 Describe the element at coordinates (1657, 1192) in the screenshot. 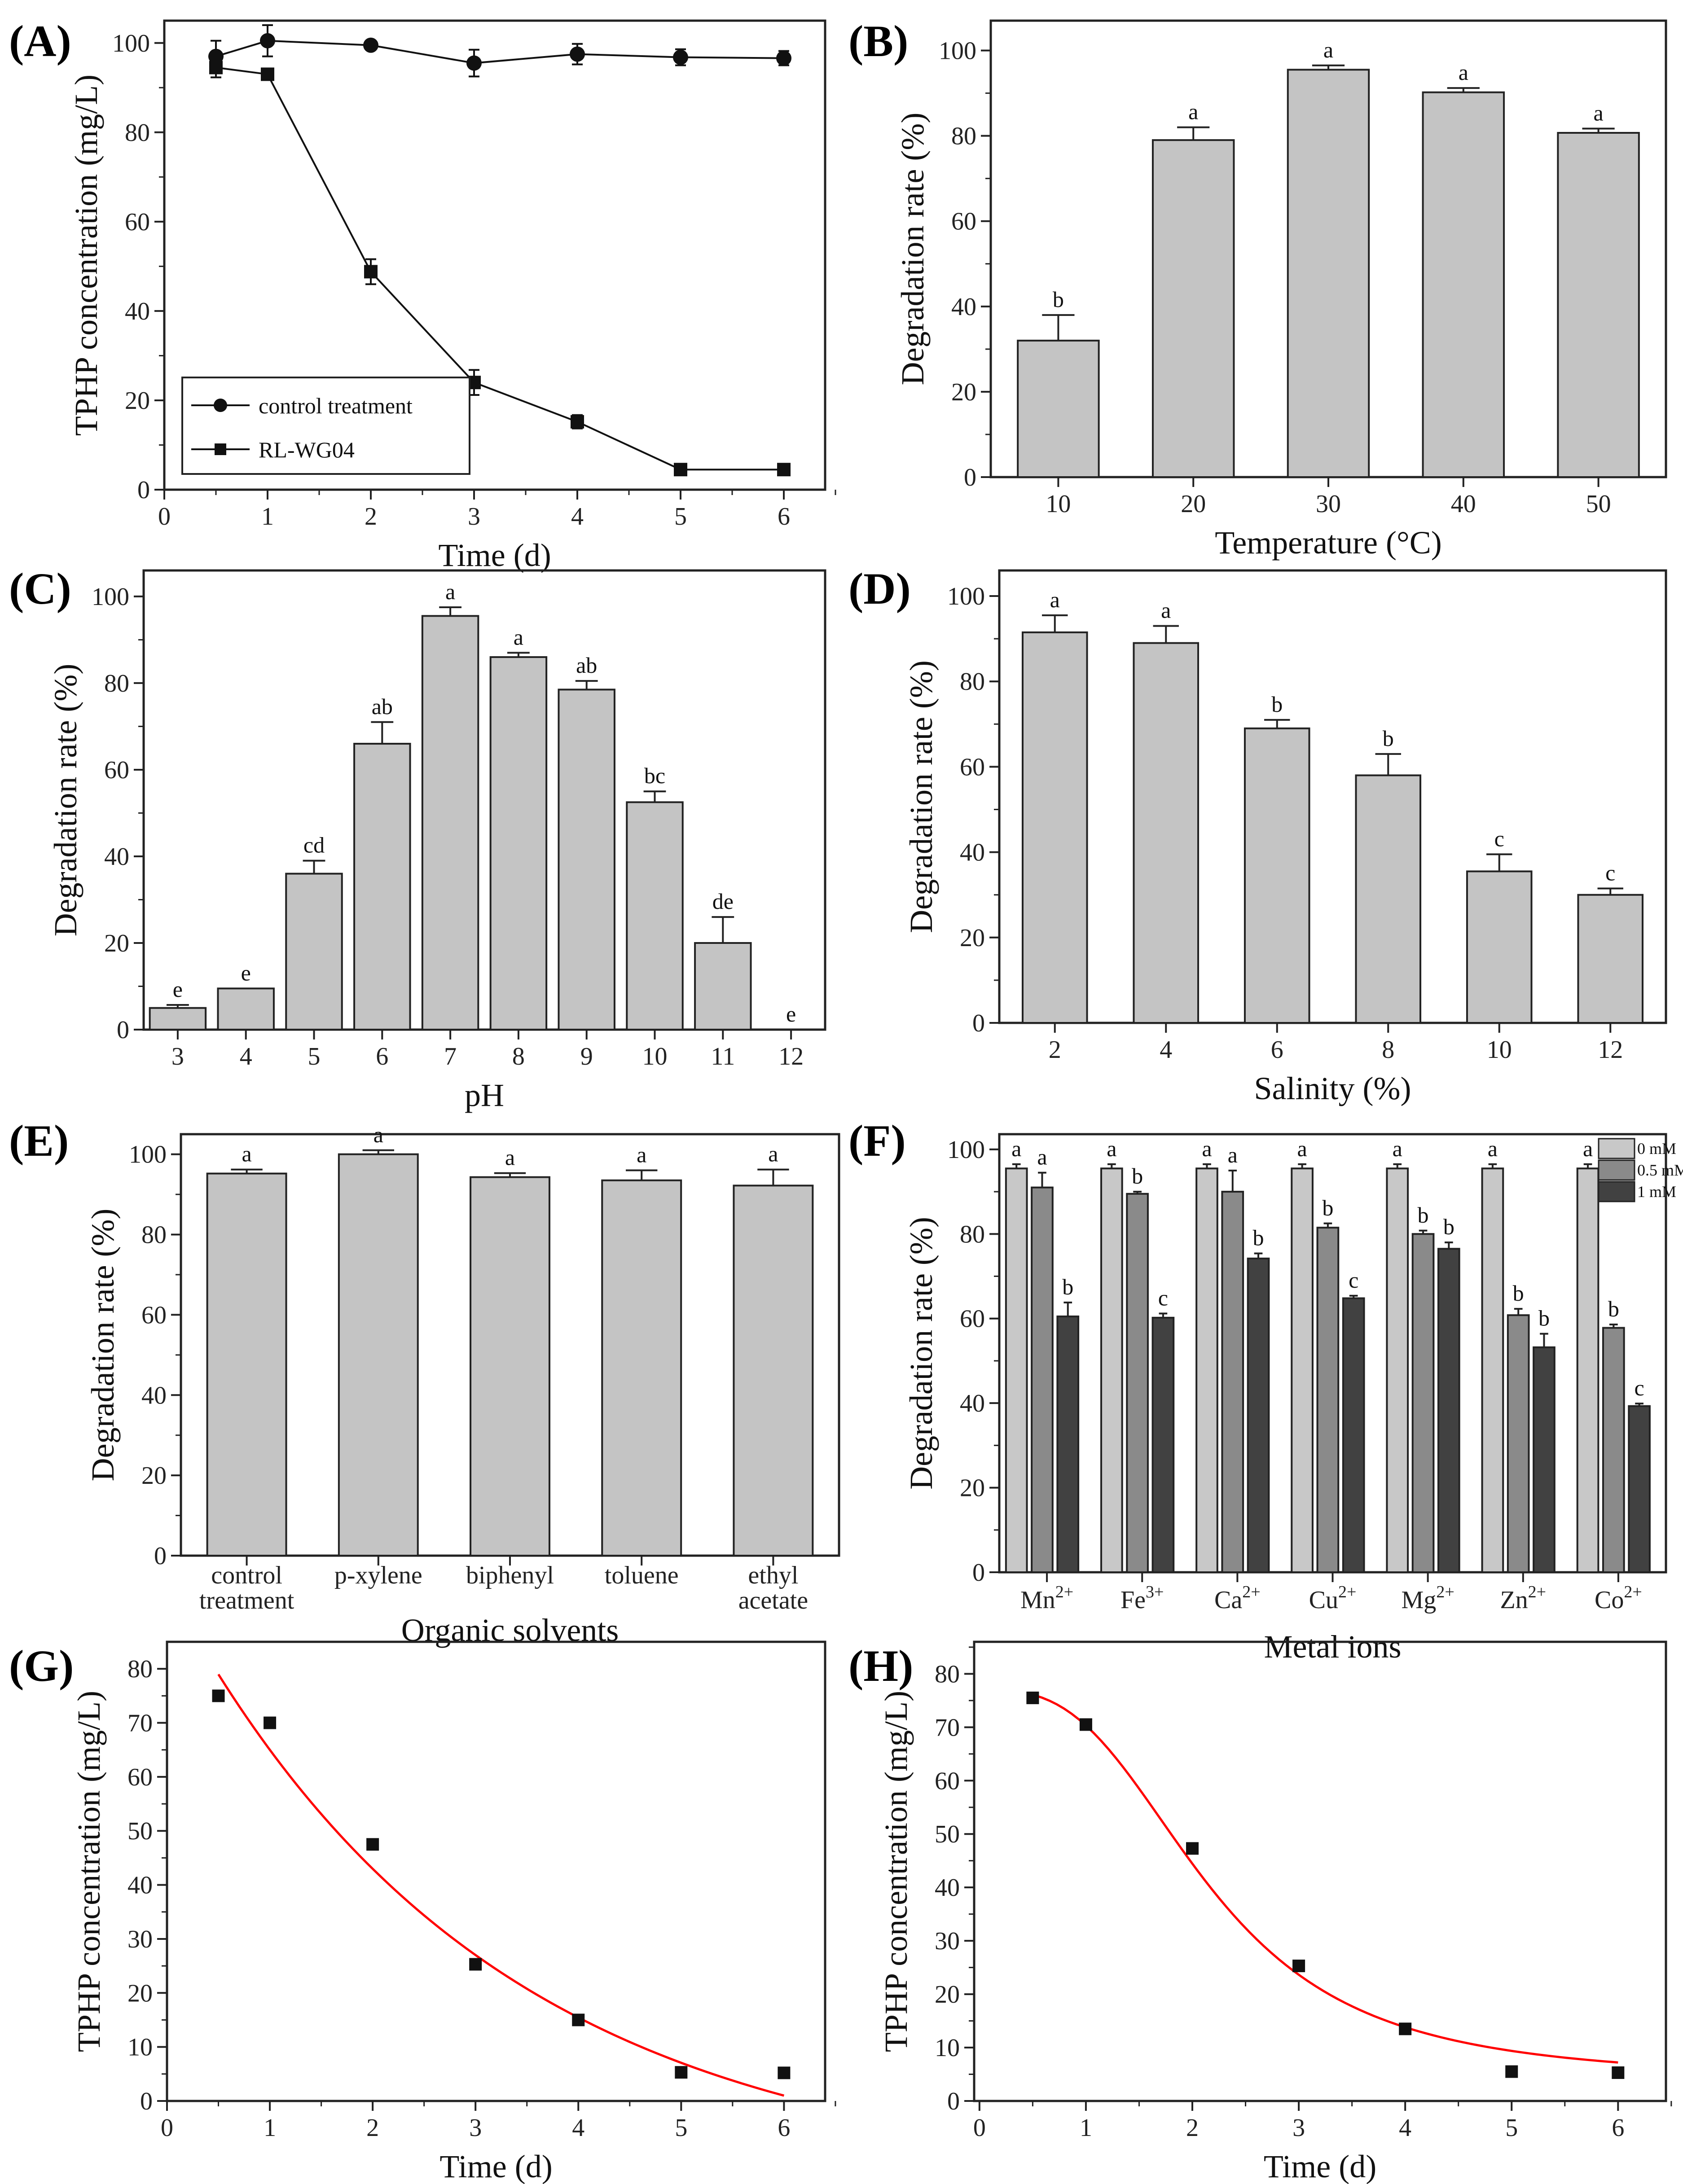

I see `legend-label: 1 mM` at that location.